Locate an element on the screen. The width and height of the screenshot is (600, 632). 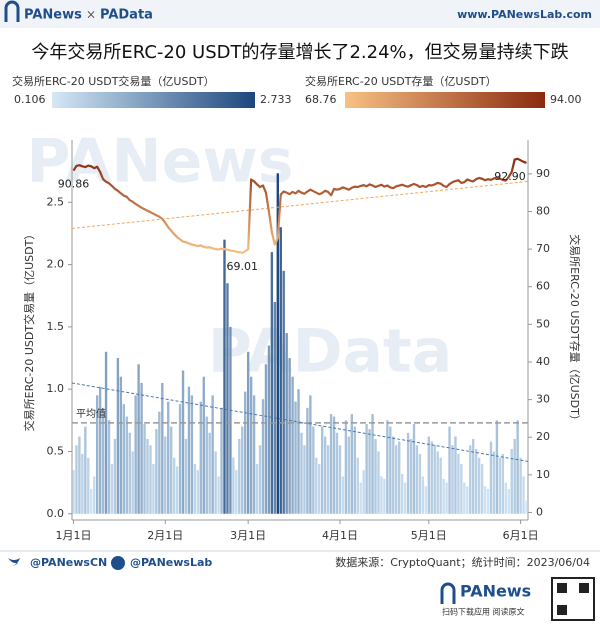
facebook-icon is located at coordinates (118, 563).